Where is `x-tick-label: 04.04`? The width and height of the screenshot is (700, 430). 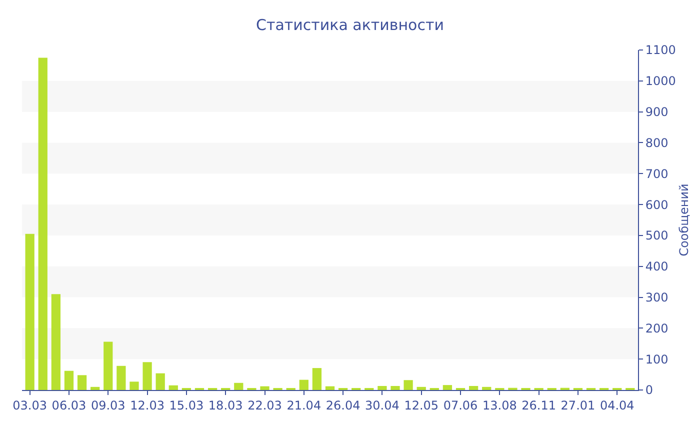 x-tick-label: 04.04 is located at coordinates (617, 405).